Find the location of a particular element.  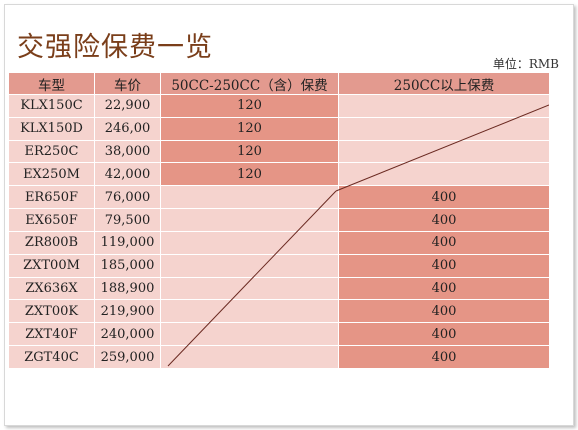

table-row: EX650F 79,500 400 is located at coordinates (279, 220).